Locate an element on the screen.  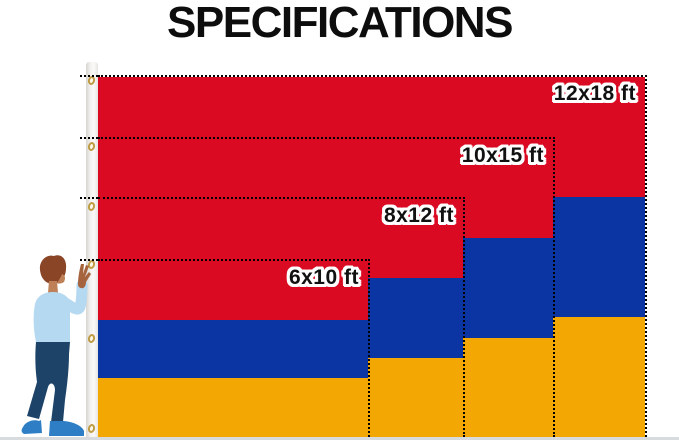
size-label-10x15: 10x15 ft is located at coordinates (502, 155).